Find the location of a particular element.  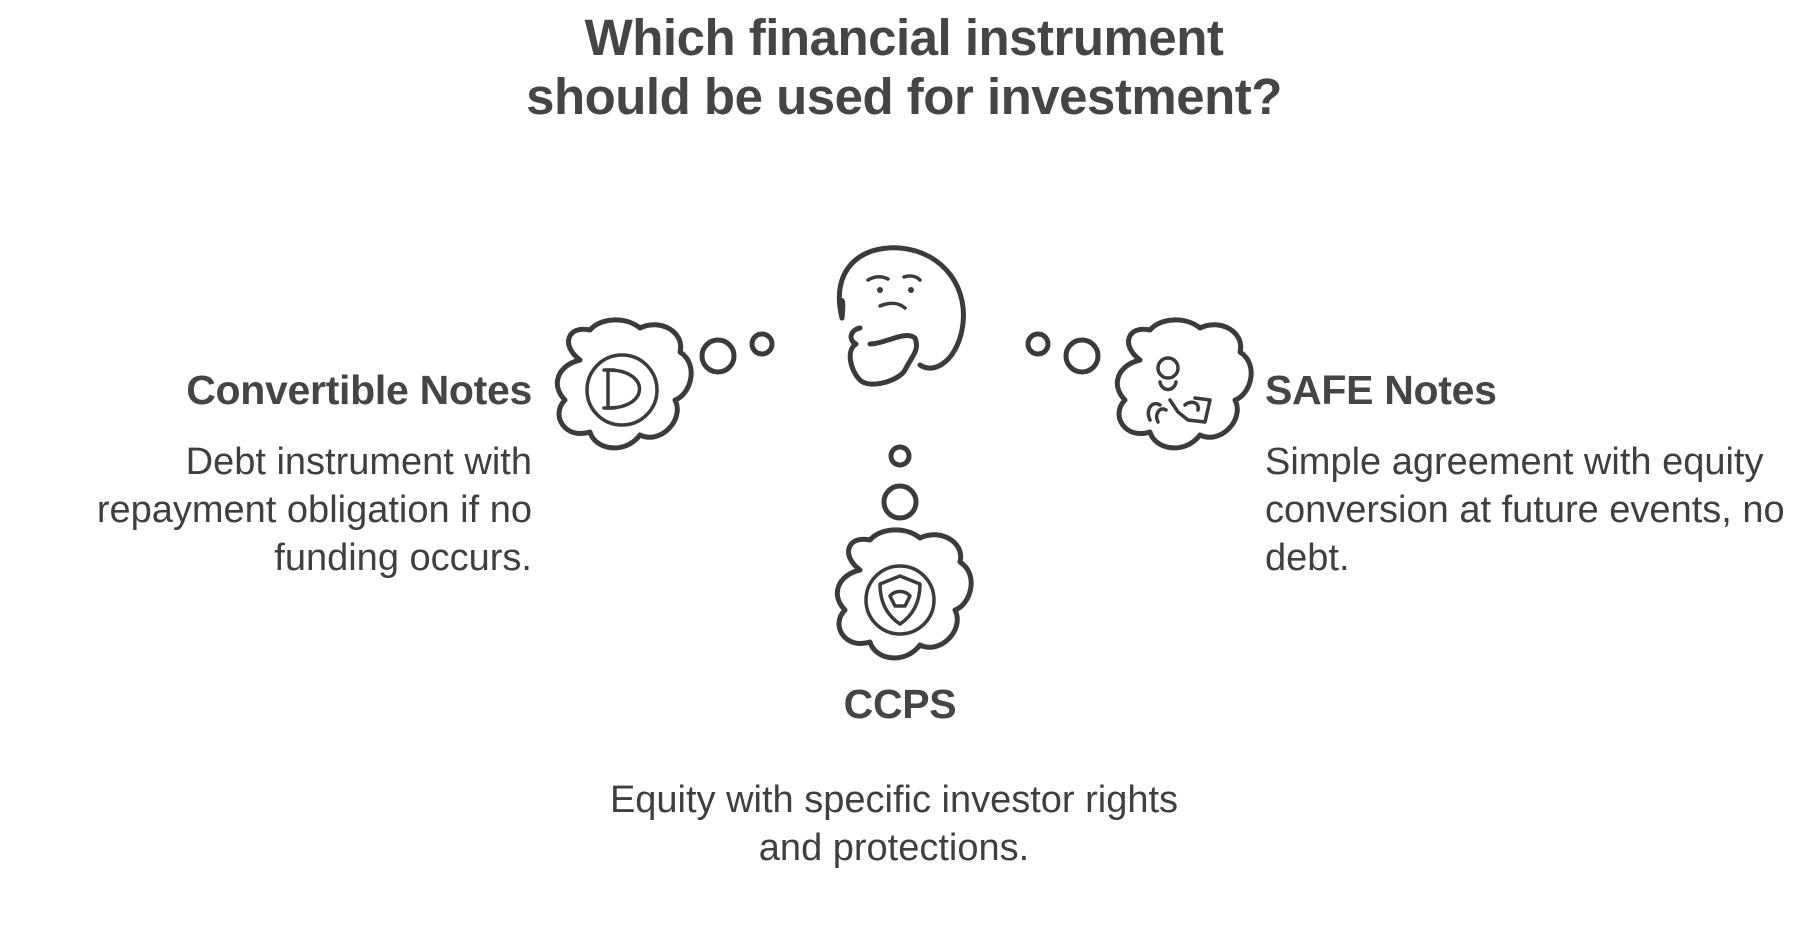

safe-notes-cloud is located at coordinates (1184, 384).